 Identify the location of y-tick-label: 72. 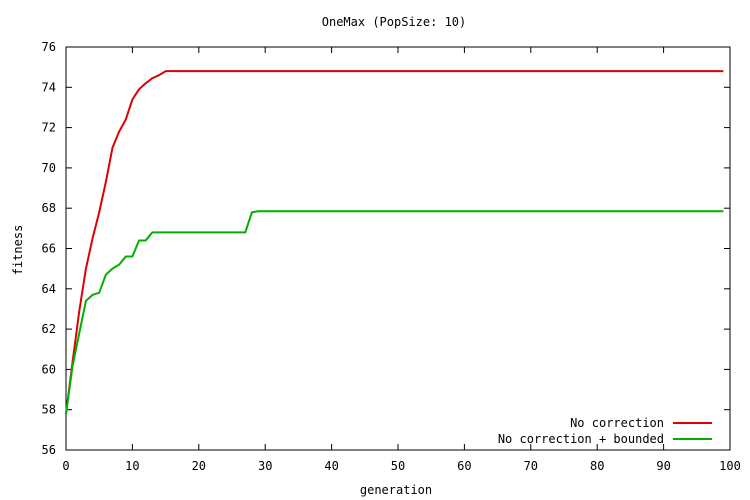
(49, 128).